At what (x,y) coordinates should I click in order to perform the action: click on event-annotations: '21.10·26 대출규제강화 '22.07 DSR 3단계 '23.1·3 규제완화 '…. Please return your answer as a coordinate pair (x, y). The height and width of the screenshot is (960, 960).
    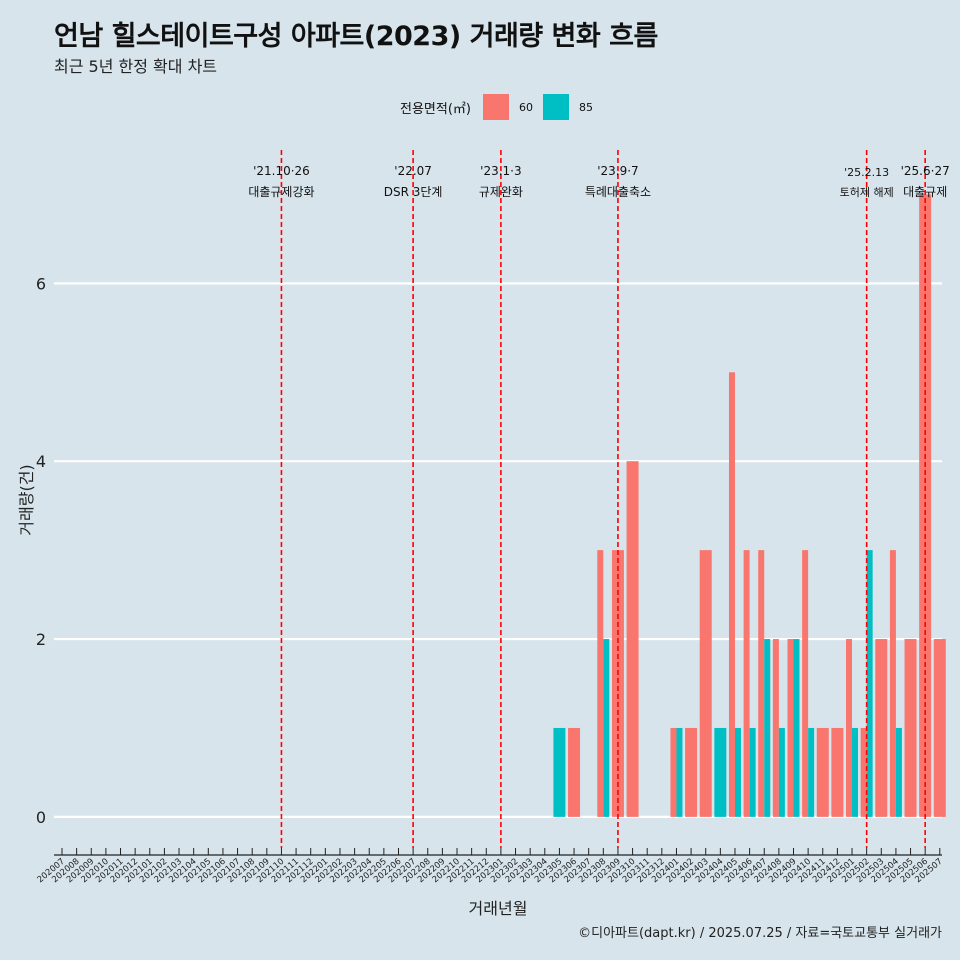
    Looking at the image, I should click on (598, 181).